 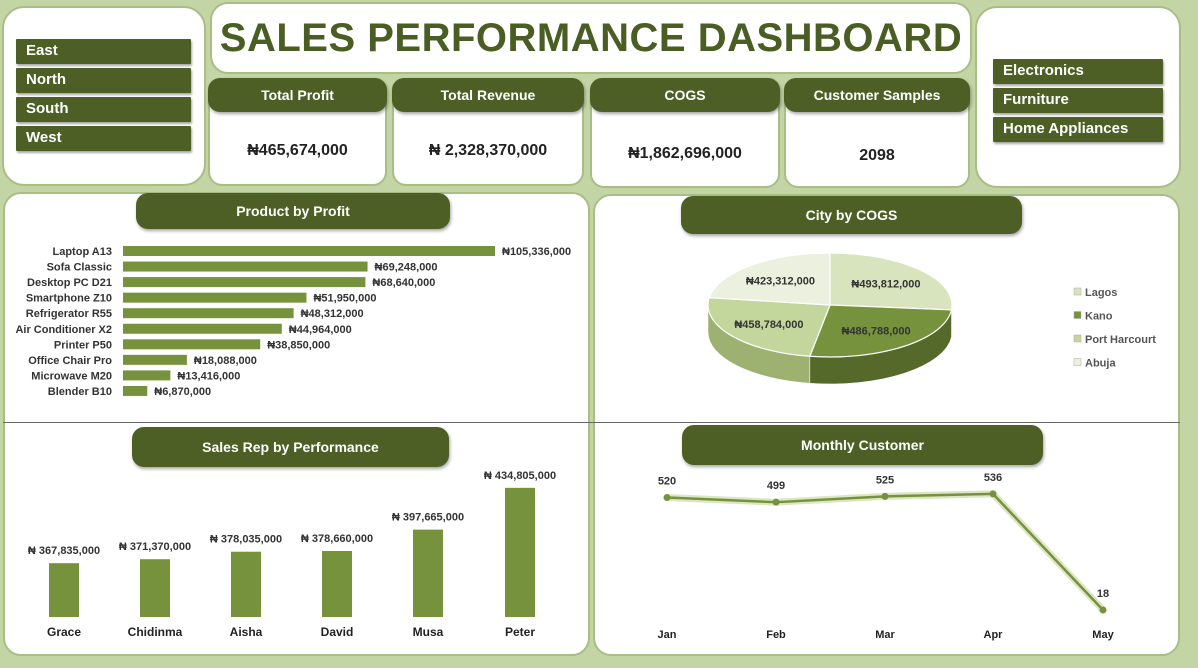 What do you see at coordinates (488, 95) in the screenshot?
I see `kpi-label: Total Revenue` at bounding box center [488, 95].